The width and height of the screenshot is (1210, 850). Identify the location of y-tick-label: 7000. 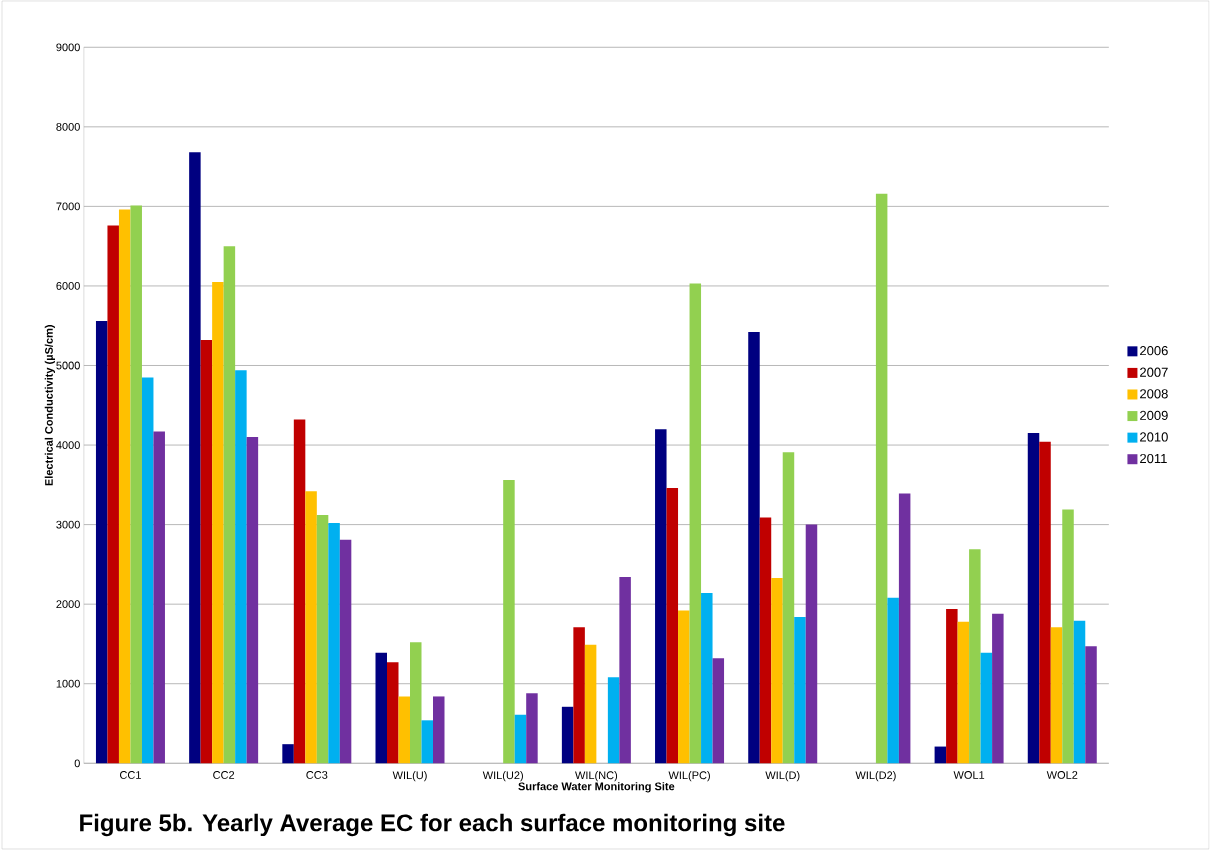
(68, 206).